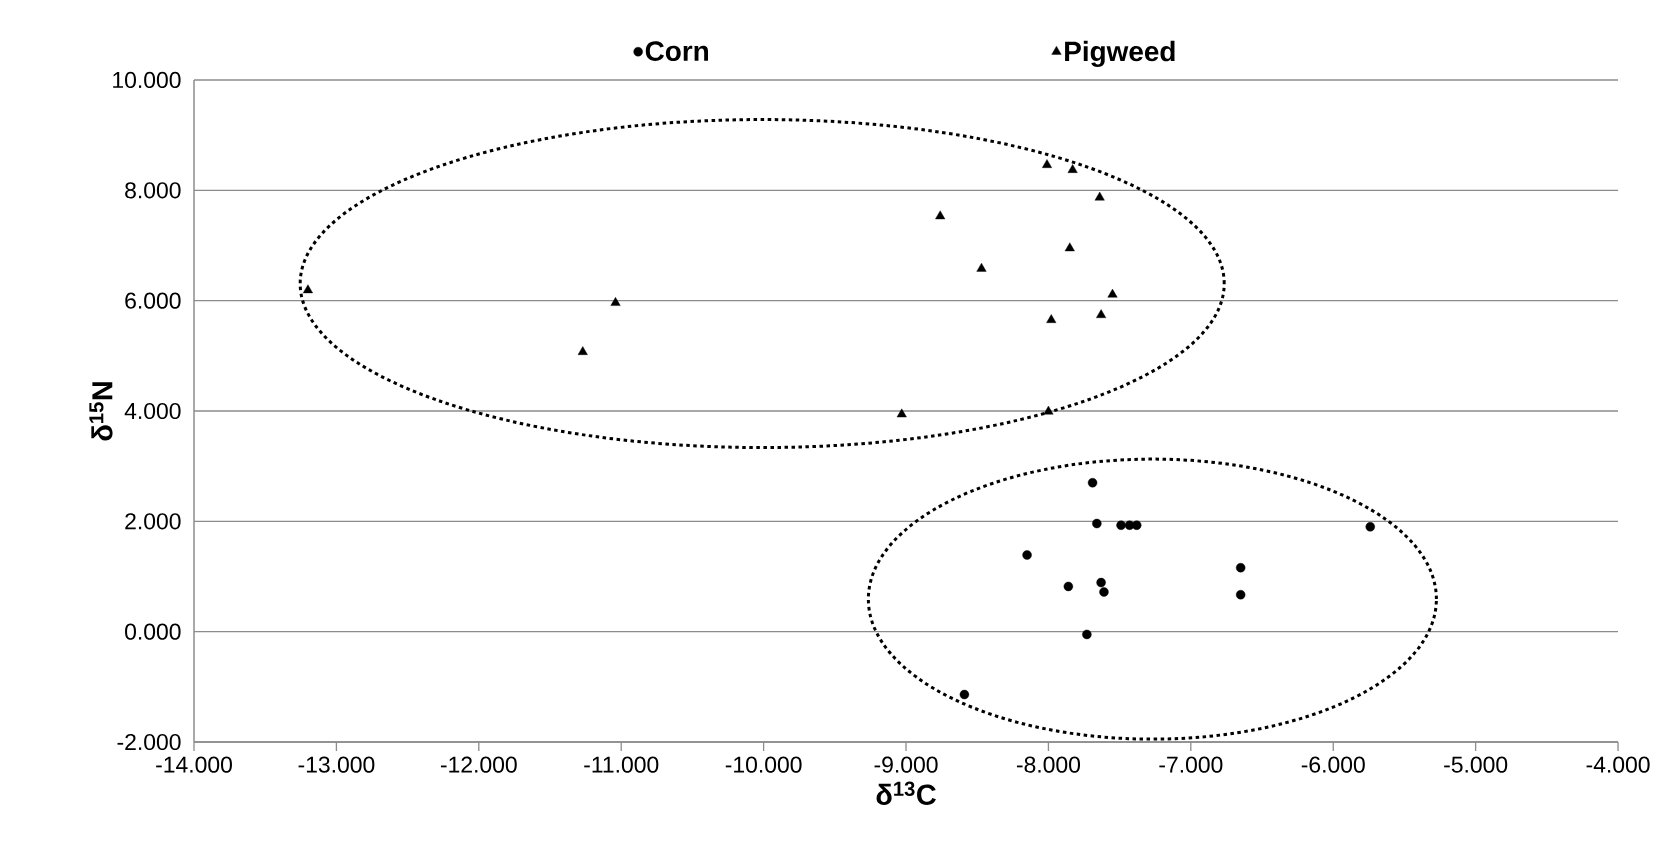 This screenshot has width=1667, height=862. Describe the element at coordinates (147, 80) in the screenshot. I see `y-tick-label: 10.000` at that location.